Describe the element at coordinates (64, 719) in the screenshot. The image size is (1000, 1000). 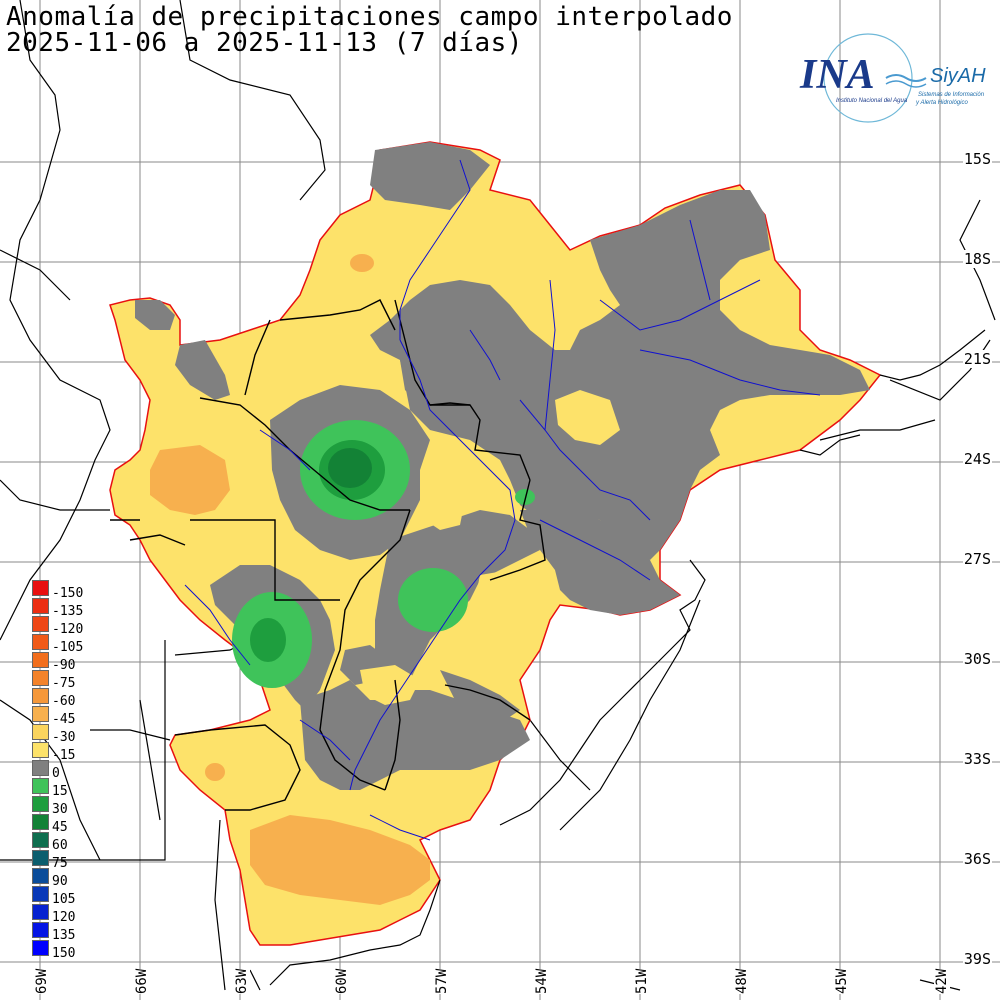
I see `legend-label: -45` at that location.